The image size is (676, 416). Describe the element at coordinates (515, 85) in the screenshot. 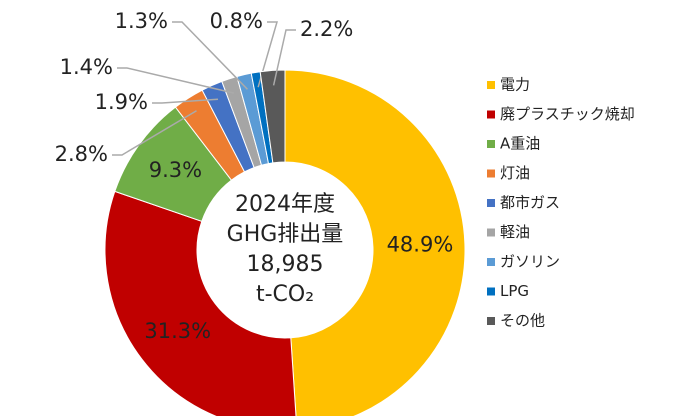

I see `legend-label: 電力` at that location.